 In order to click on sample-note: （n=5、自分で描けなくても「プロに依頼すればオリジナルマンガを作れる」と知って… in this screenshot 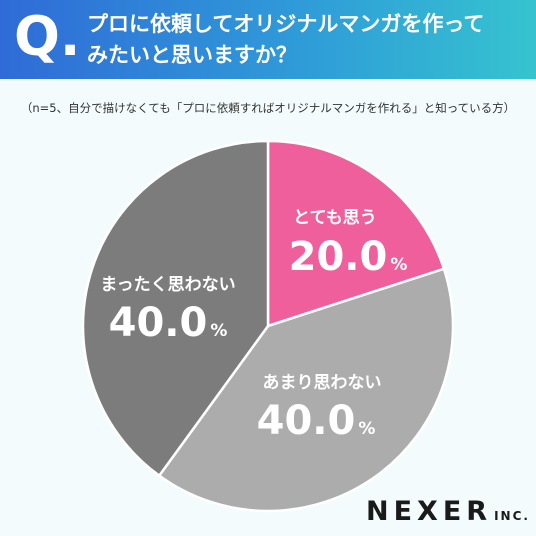, I will do `click(268, 108)`.